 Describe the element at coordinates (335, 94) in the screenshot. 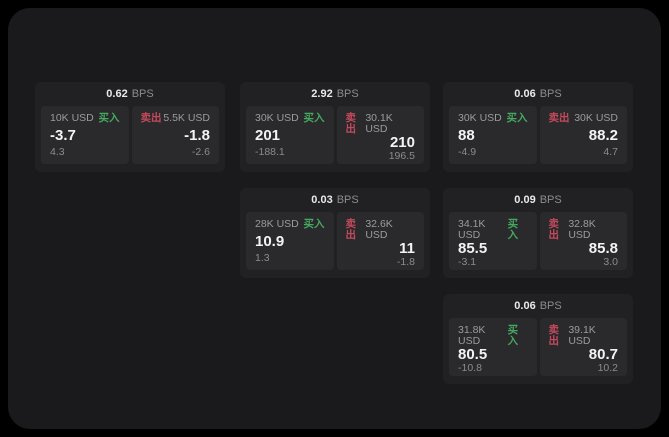

I see `bps-spread-header: 2.92 BPS` at that location.